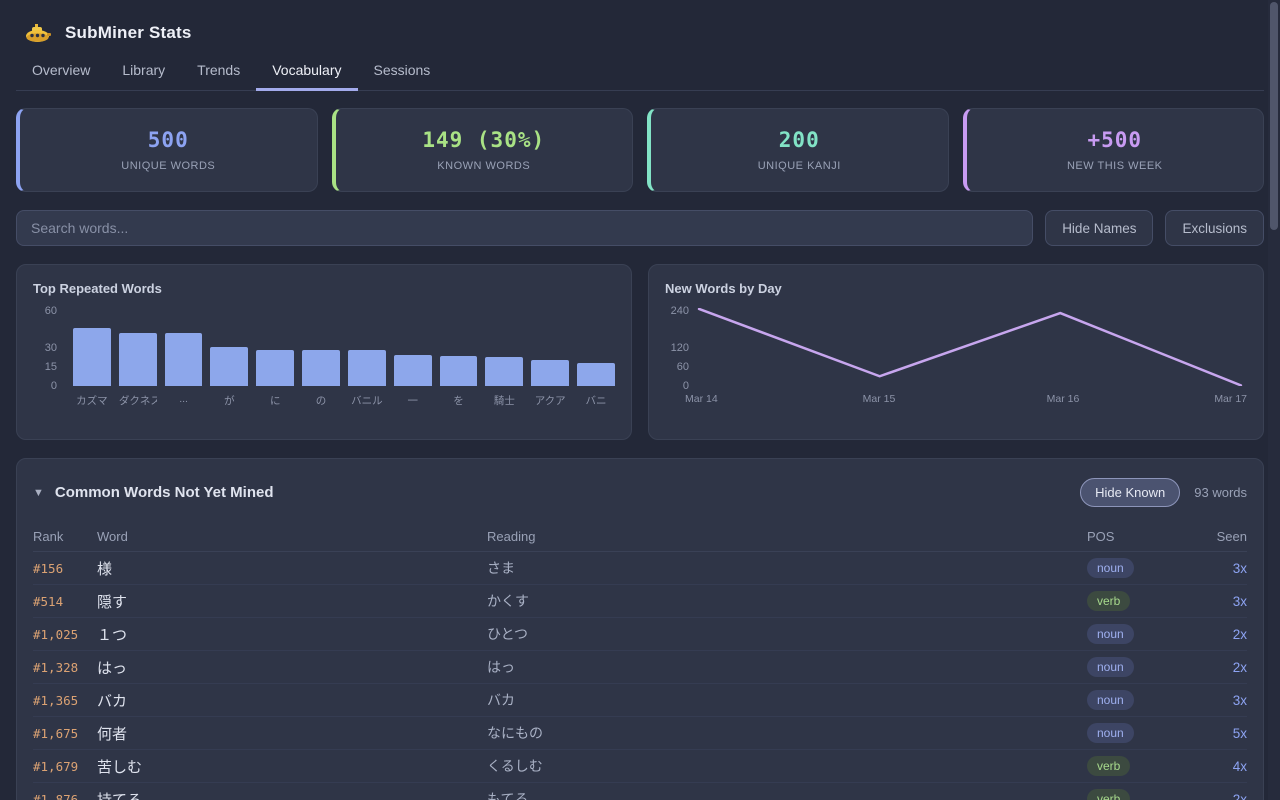 Image resolution: width=1280 pixels, height=800 pixels. Describe the element at coordinates (56, 667) in the screenshot. I see `rank-cell: #1,328` at that location.